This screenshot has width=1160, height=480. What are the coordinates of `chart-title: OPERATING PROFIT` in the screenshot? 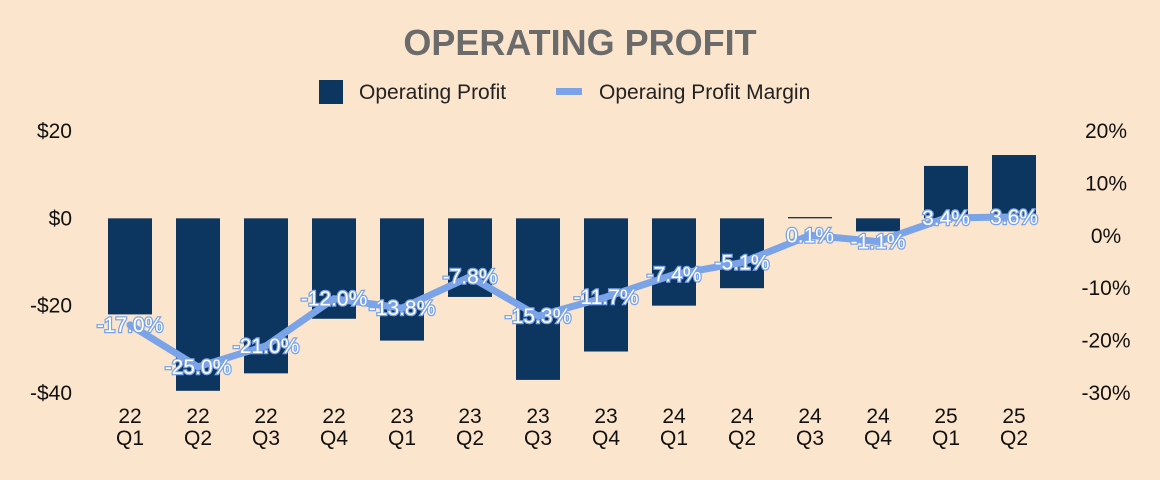 It's located at (579, 42).